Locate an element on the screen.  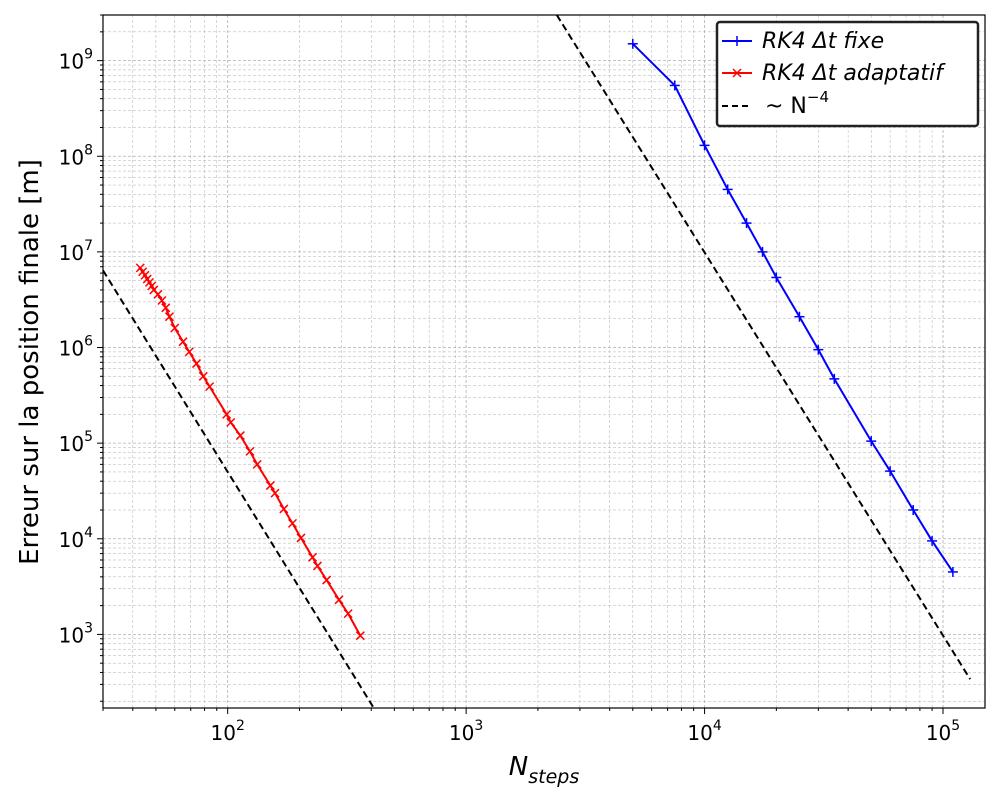
y-tick-label: 10⁶ is located at coordinates (76, 347).